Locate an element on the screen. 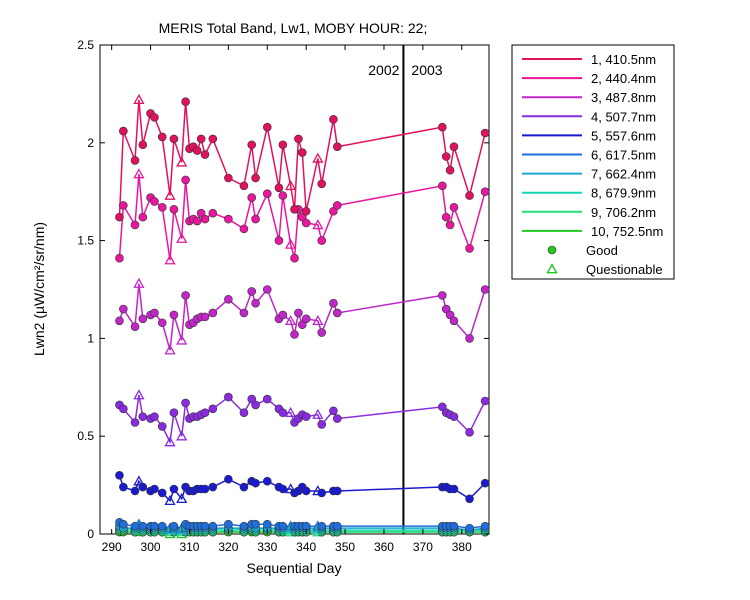 The width and height of the screenshot is (750, 600). legend-label: 10, 752.5nm is located at coordinates (627, 231).